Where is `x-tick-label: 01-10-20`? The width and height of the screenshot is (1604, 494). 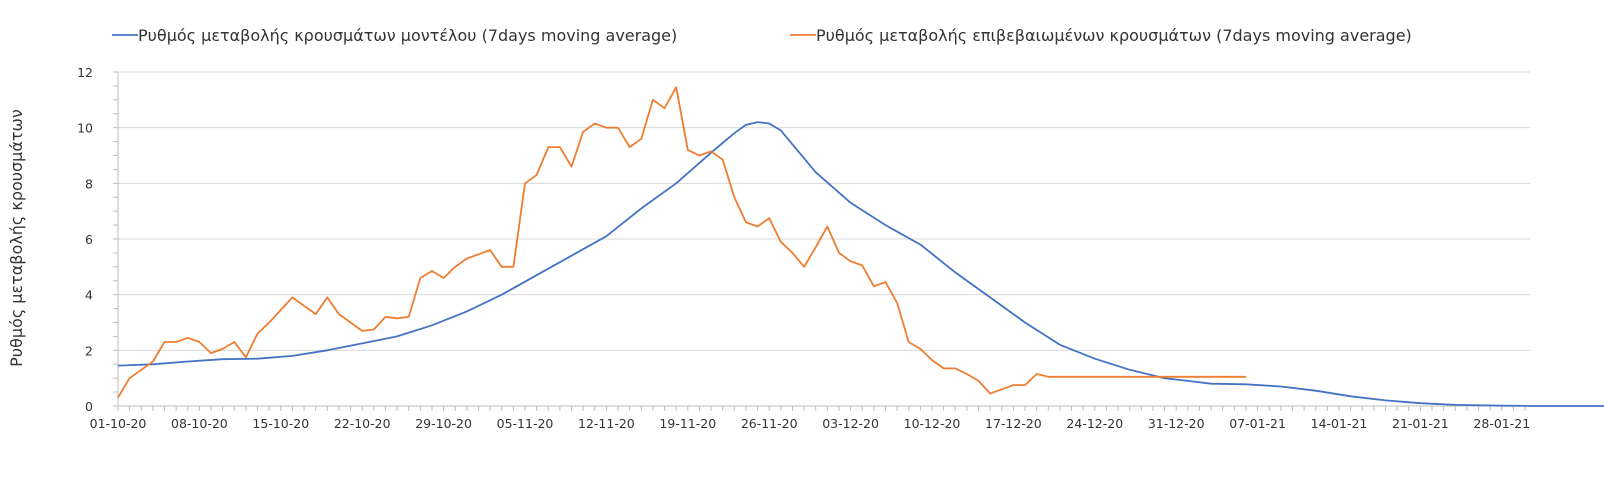 x-tick-label: 01-10-20 is located at coordinates (118, 423).